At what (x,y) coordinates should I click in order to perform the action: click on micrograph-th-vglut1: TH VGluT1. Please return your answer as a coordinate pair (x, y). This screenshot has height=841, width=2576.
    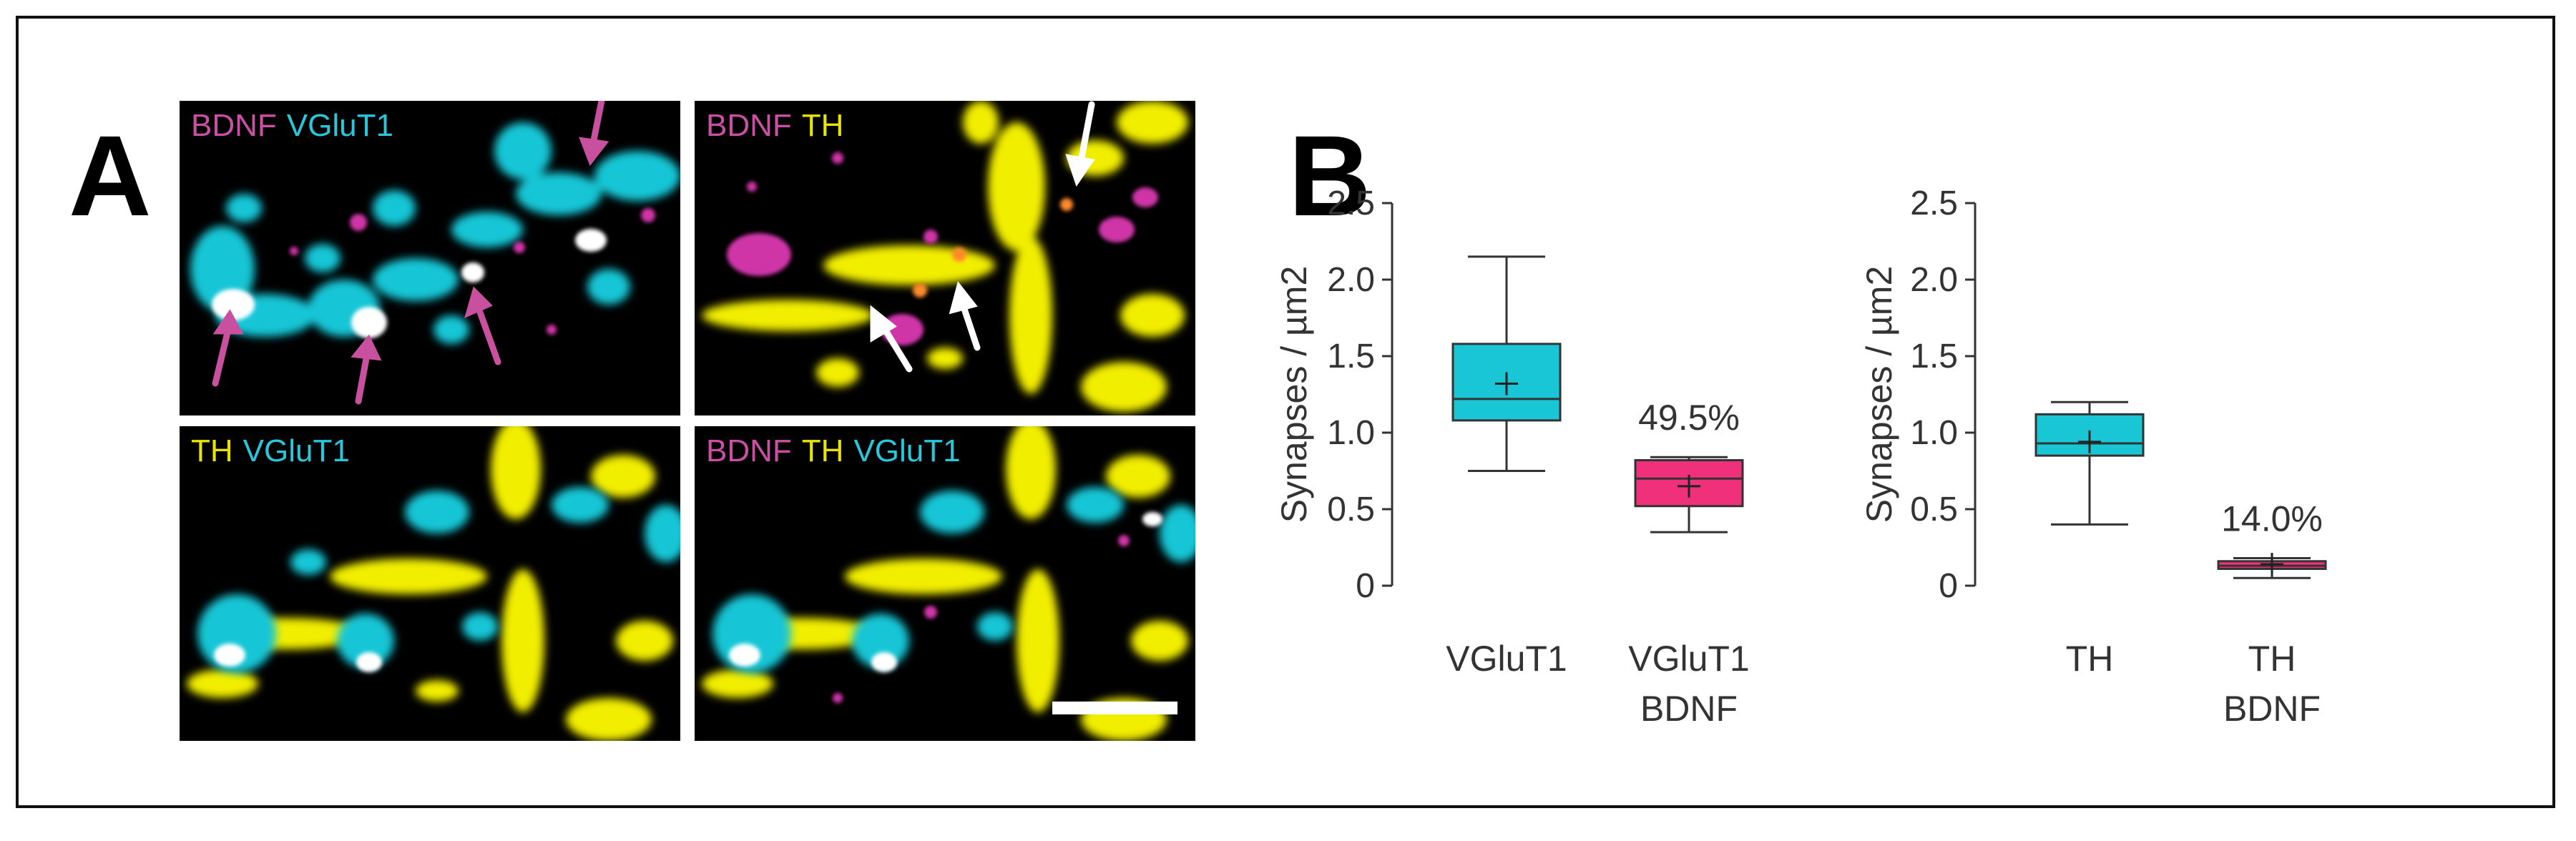
    Looking at the image, I should click on (430, 584).